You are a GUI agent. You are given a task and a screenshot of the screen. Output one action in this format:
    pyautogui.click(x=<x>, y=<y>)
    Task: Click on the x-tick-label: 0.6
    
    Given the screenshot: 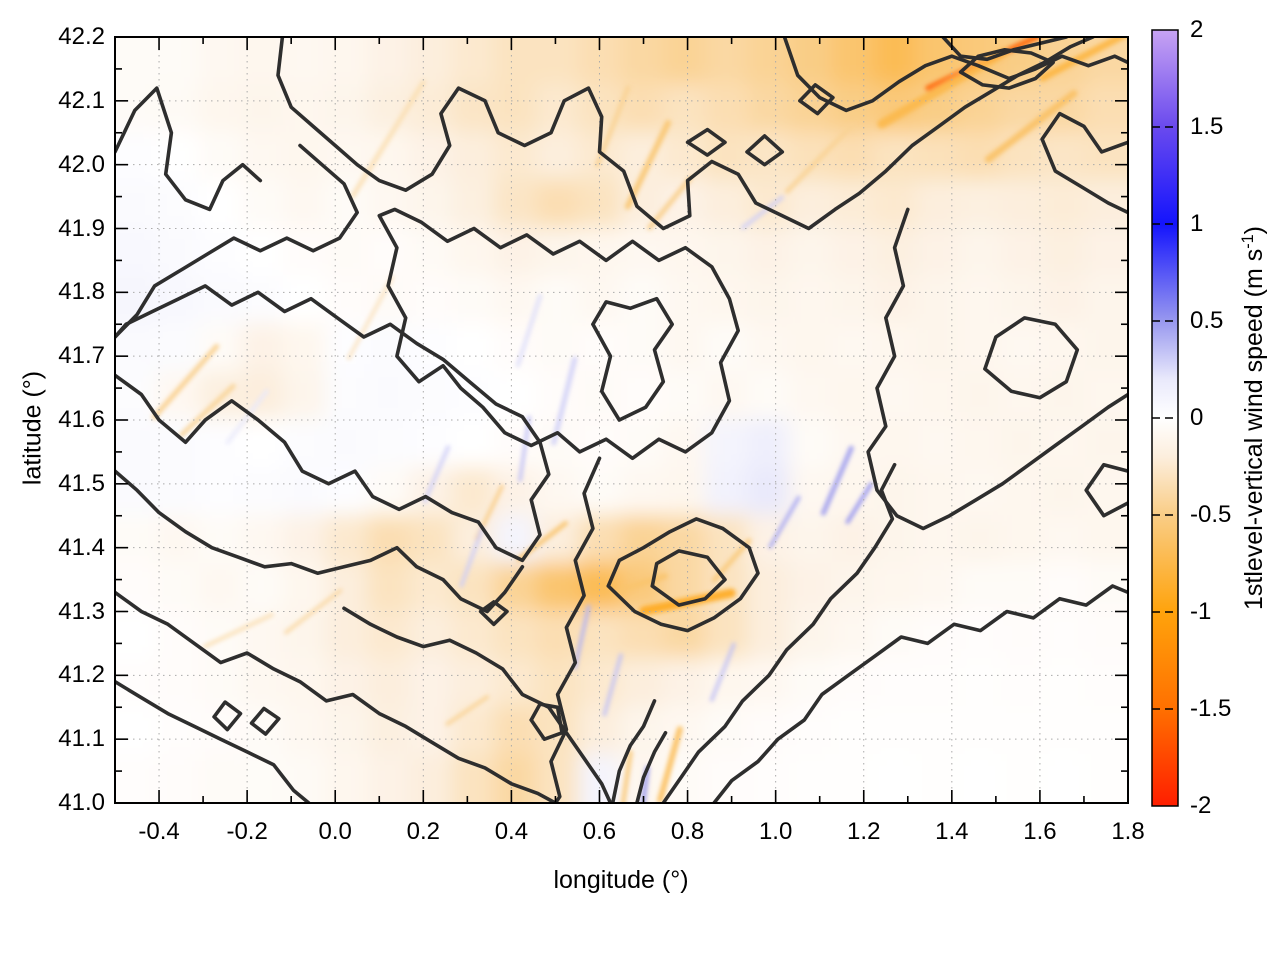 What is the action you would take?
    pyautogui.click(x=599, y=831)
    